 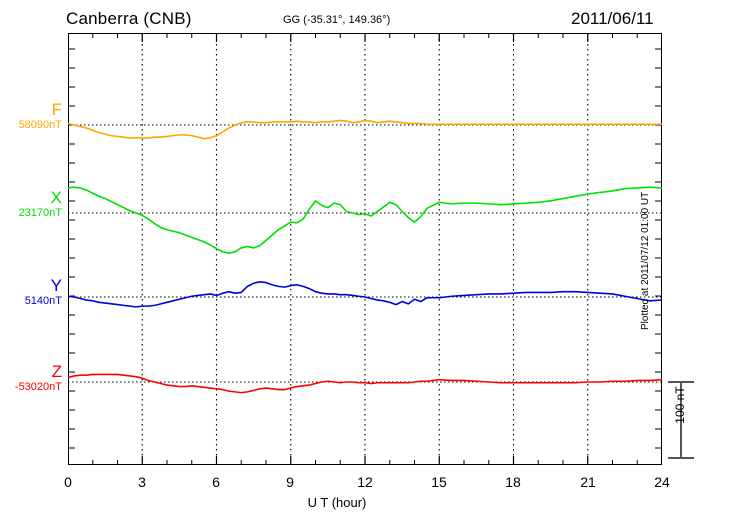 What do you see at coordinates (337, 20) in the screenshot?
I see `geographic-coordinates: GG (-35.31°, 149.36°)` at bounding box center [337, 20].